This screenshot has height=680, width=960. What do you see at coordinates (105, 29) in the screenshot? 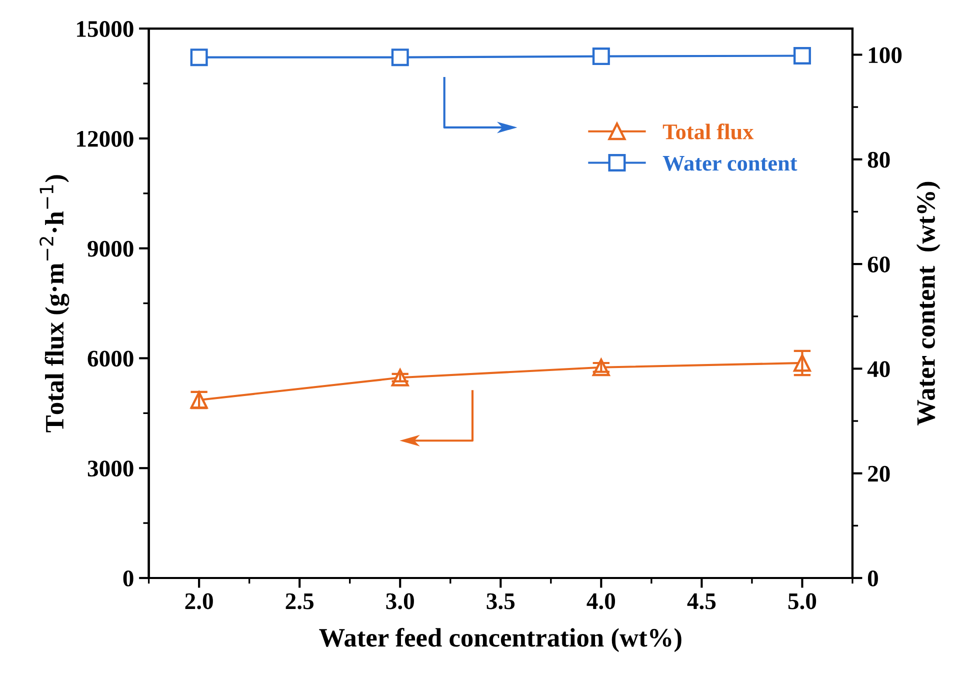
I see `y-tick-label: 15000` at bounding box center [105, 29].